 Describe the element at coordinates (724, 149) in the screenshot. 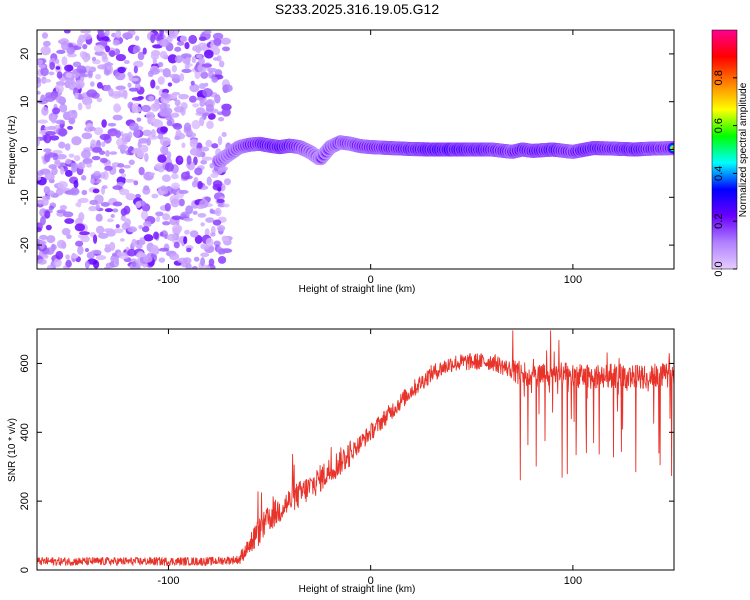

I see `colorbar-scale` at that location.